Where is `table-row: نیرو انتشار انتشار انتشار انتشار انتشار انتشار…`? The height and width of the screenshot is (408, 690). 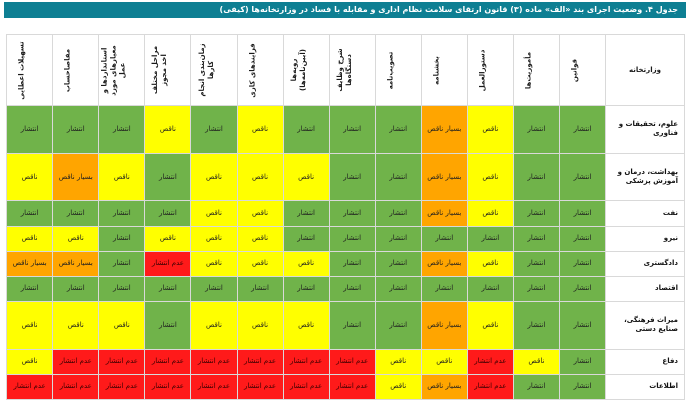 table-row: نیرو انتشار انتشار انتشار انتشار انتشار انتشار… is located at coordinates (345, 238).